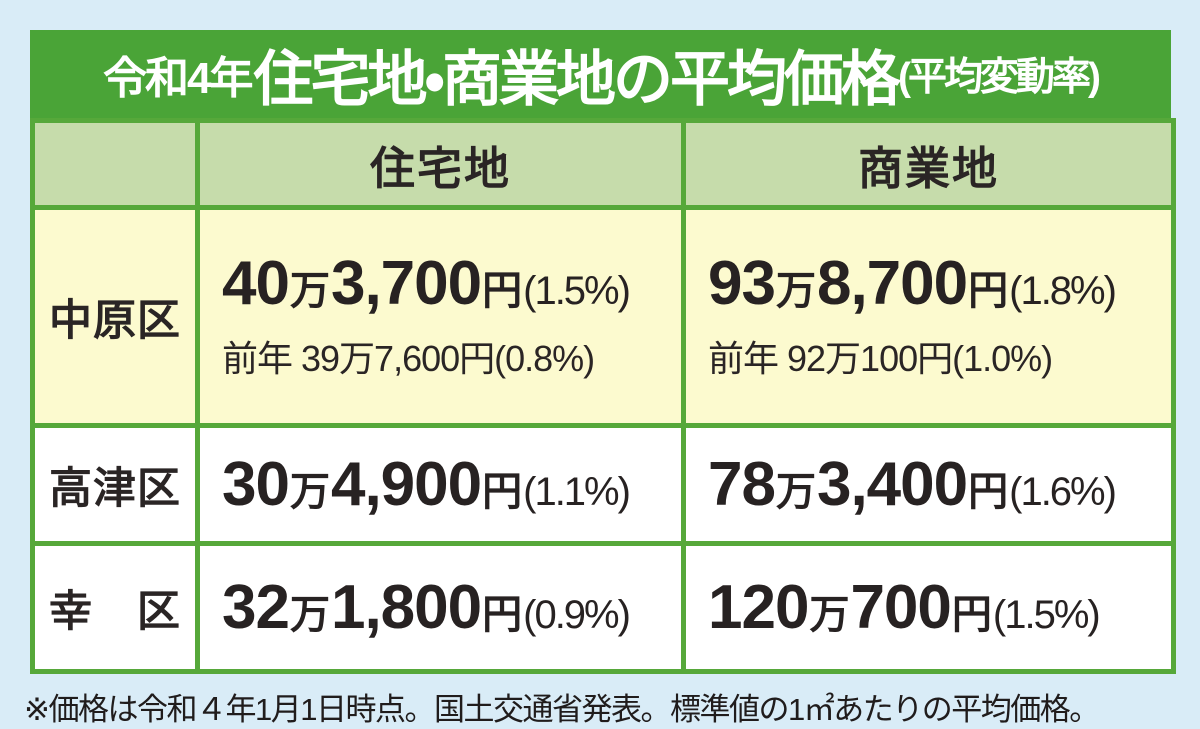 The height and width of the screenshot is (729, 1200). What do you see at coordinates (178, 78) in the screenshot?
I see `title-era-prefix: 令和4年` at bounding box center [178, 78].